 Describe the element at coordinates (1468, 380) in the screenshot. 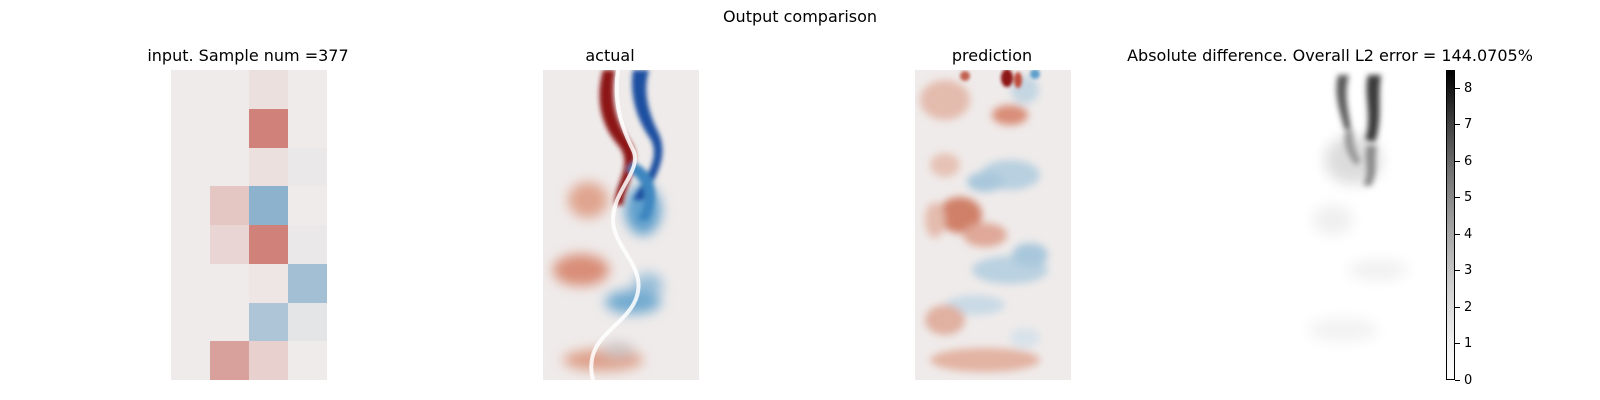

I see `colorbar-tick-label: 0` at that location.